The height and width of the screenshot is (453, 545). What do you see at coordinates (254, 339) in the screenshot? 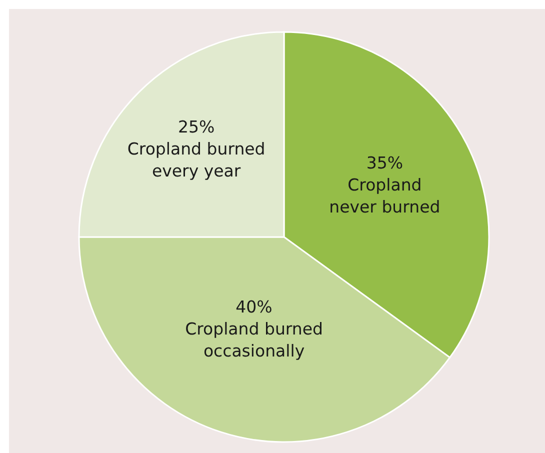
I see `slice-label: Cropland burned occasionally` at bounding box center [254, 339].